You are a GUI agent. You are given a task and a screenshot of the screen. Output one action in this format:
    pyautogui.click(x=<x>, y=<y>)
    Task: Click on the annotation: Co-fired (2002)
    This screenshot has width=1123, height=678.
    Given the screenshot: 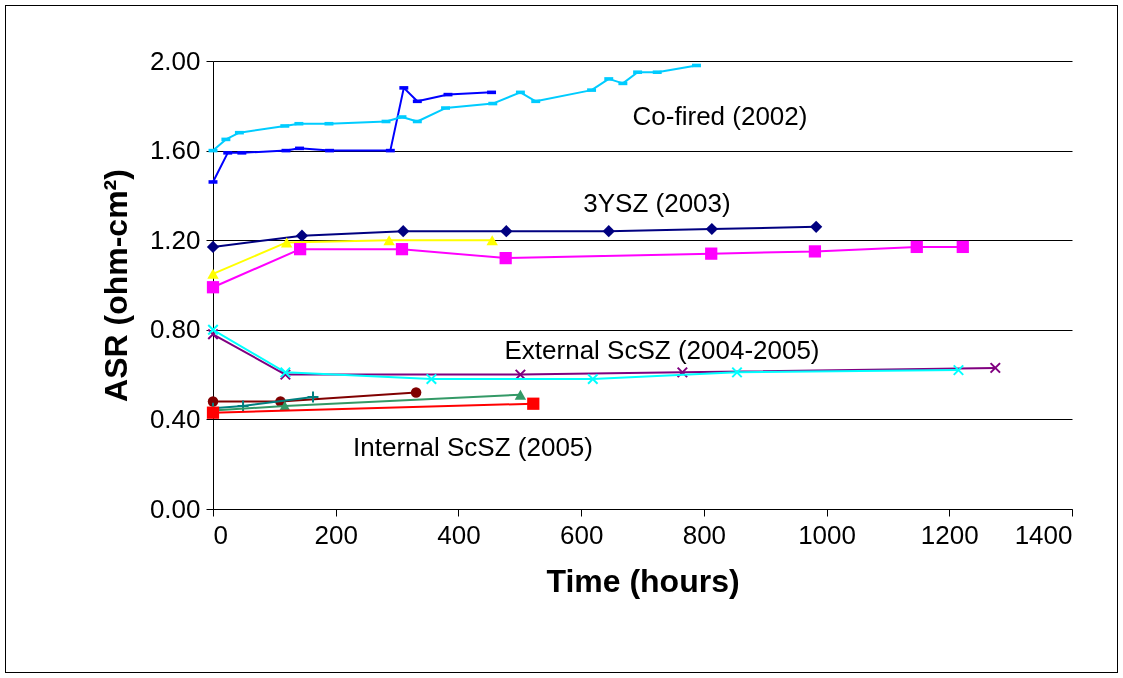 What is the action you would take?
    pyautogui.click(x=720, y=116)
    